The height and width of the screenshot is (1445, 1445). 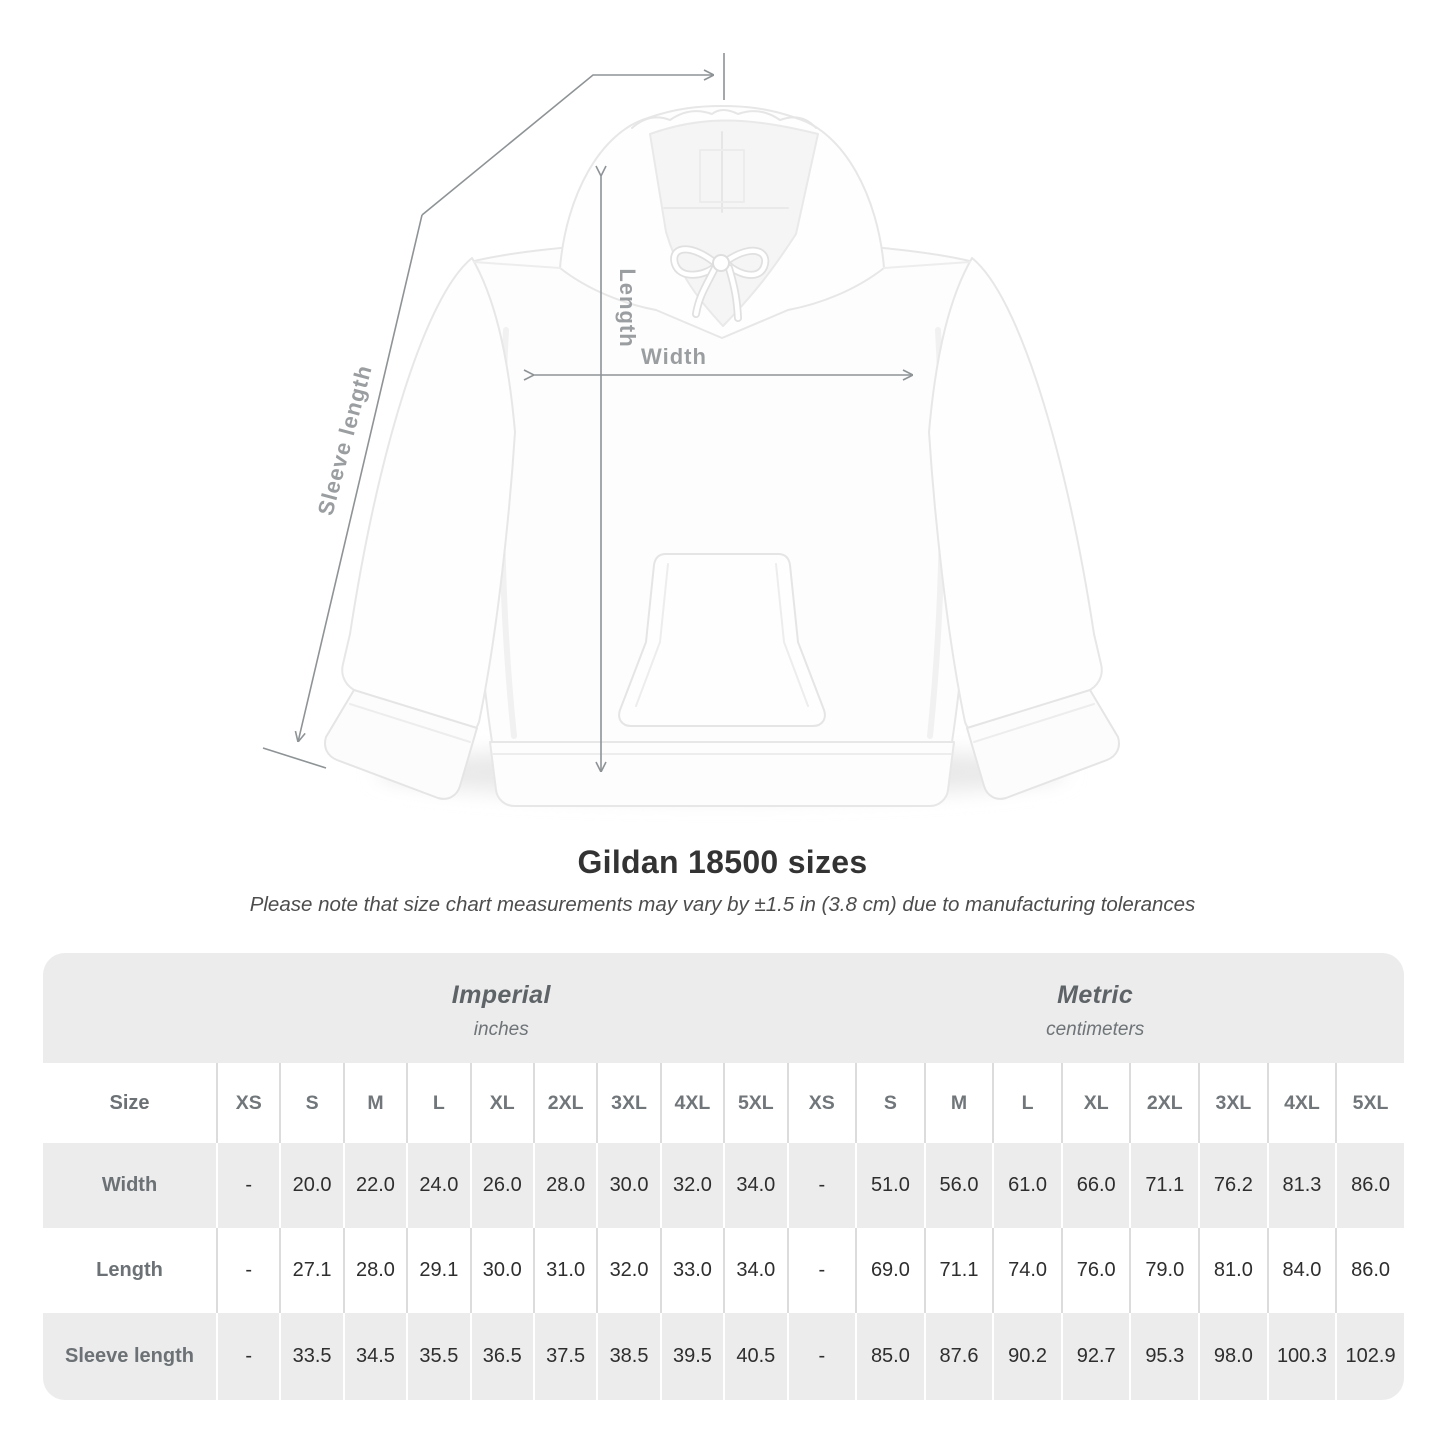 I want to click on length-metric-value: 84.0, so click(x=1301, y=1270).